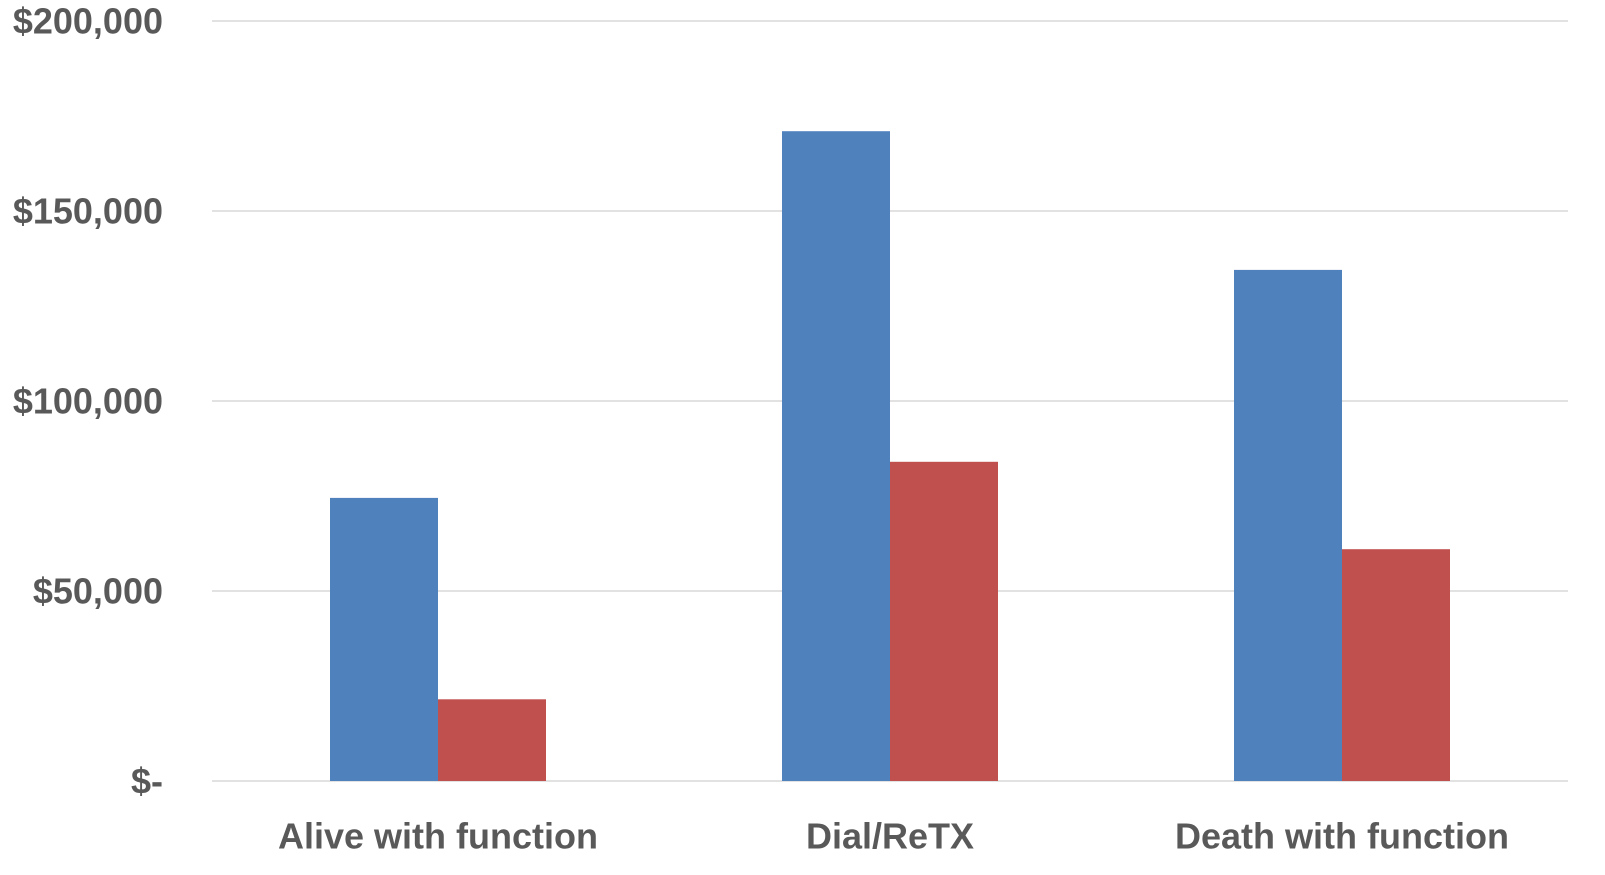 The height and width of the screenshot is (875, 1605). Describe the element at coordinates (1342, 836) in the screenshot. I see `x-category-label: Death with function` at that location.